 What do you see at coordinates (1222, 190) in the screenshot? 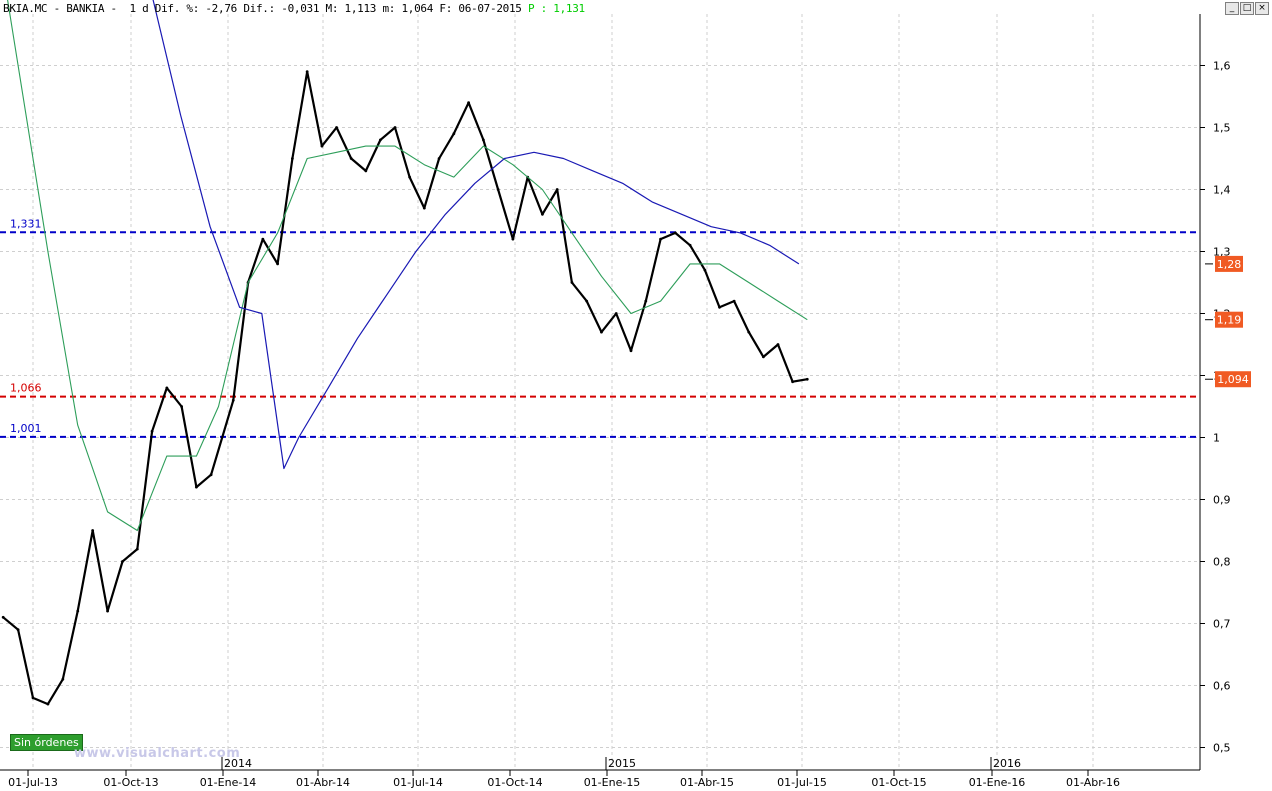
I see `y-tick-label: 1,4` at bounding box center [1222, 190].